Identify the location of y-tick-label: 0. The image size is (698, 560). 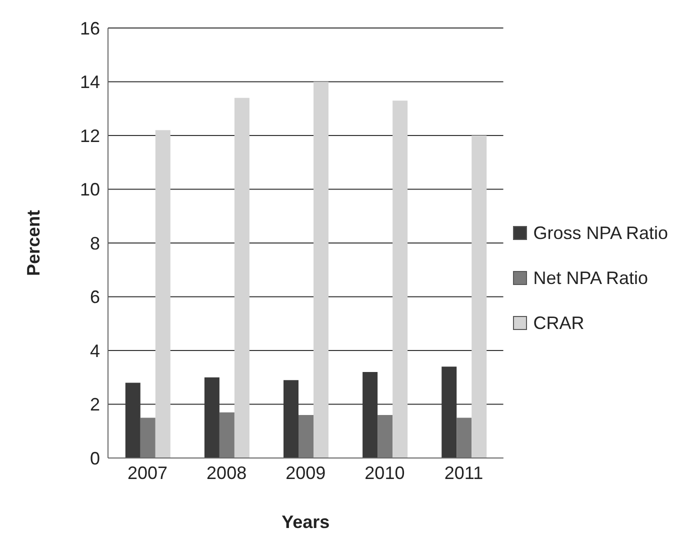
(95, 458).